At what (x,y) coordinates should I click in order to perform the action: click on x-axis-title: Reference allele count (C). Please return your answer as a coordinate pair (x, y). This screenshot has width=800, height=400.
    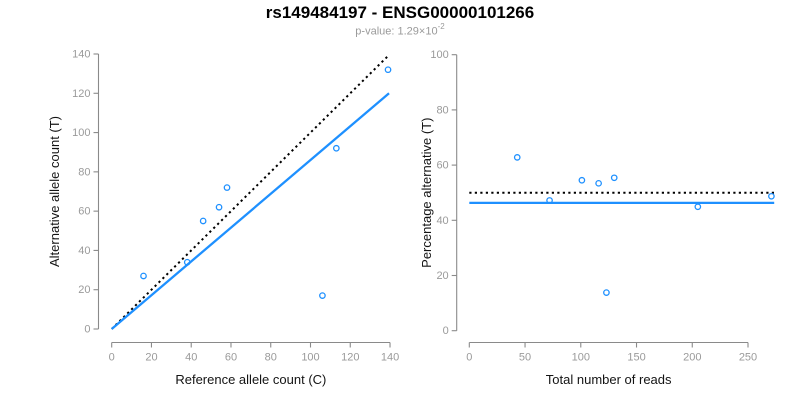
    Looking at the image, I should click on (250, 379).